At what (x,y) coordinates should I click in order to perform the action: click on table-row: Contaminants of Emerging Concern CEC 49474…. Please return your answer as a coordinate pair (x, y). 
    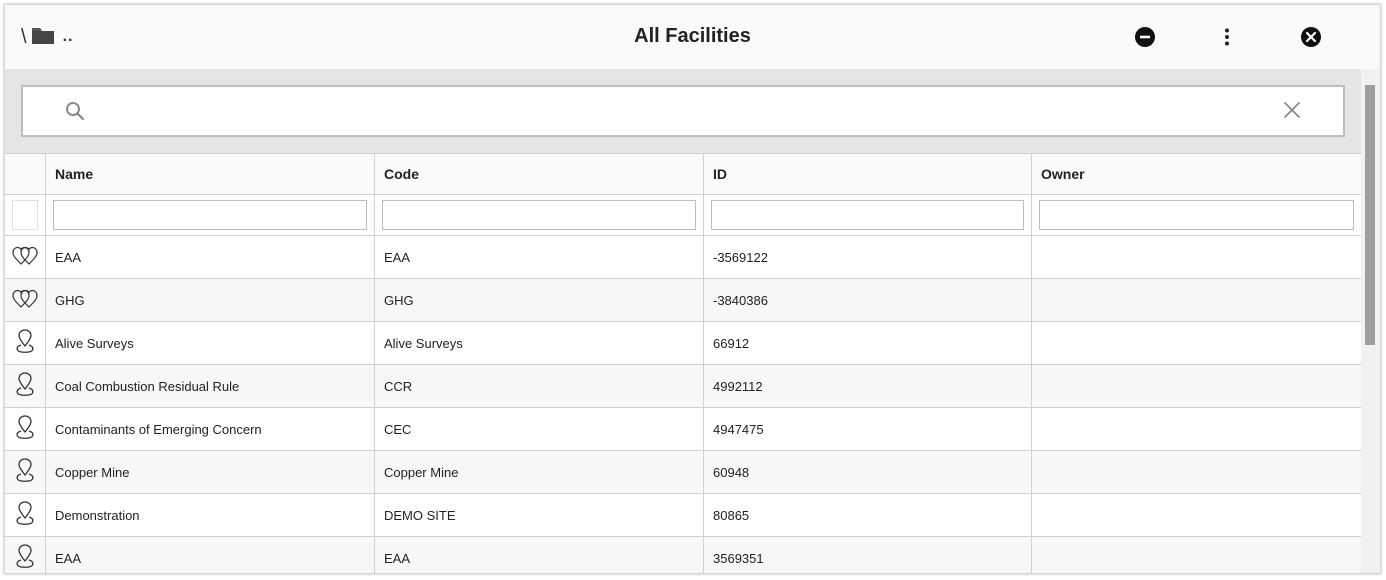
    Looking at the image, I should click on (683, 429).